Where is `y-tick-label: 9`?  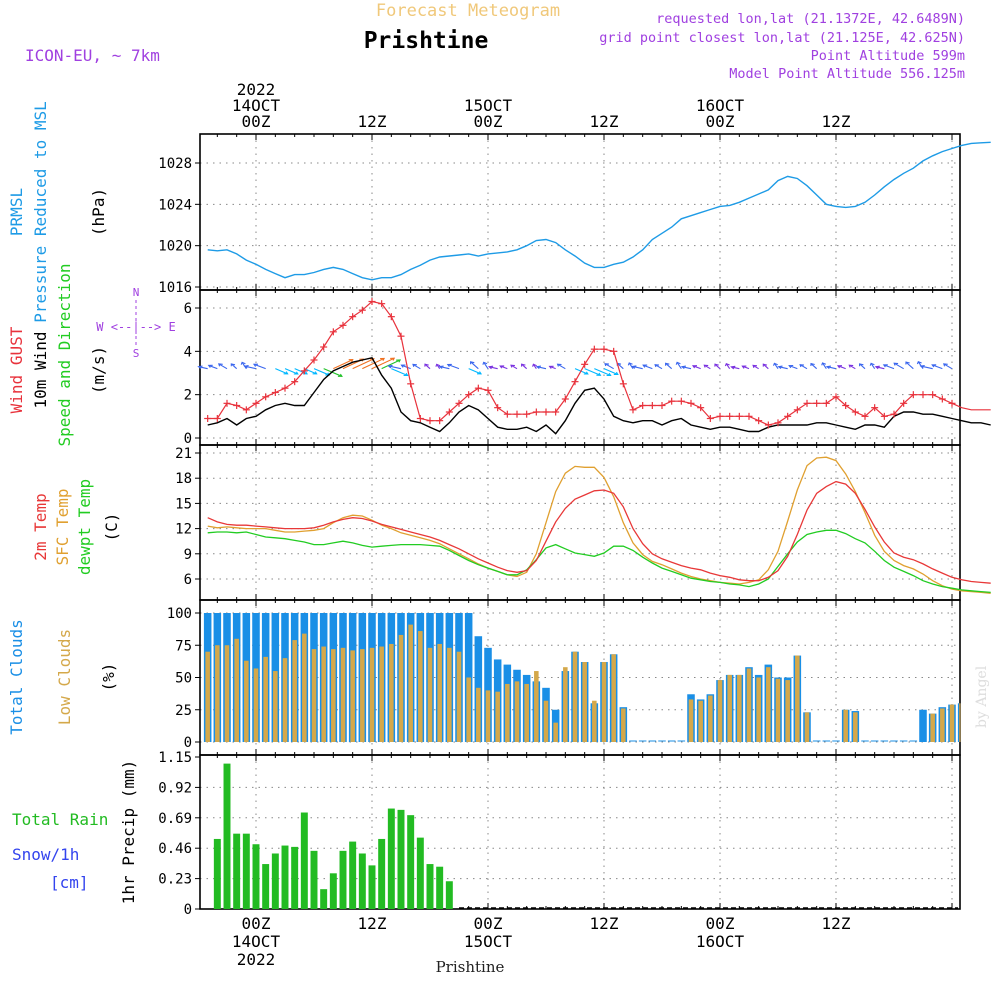
y-tick-label: 9 is located at coordinates (188, 555).